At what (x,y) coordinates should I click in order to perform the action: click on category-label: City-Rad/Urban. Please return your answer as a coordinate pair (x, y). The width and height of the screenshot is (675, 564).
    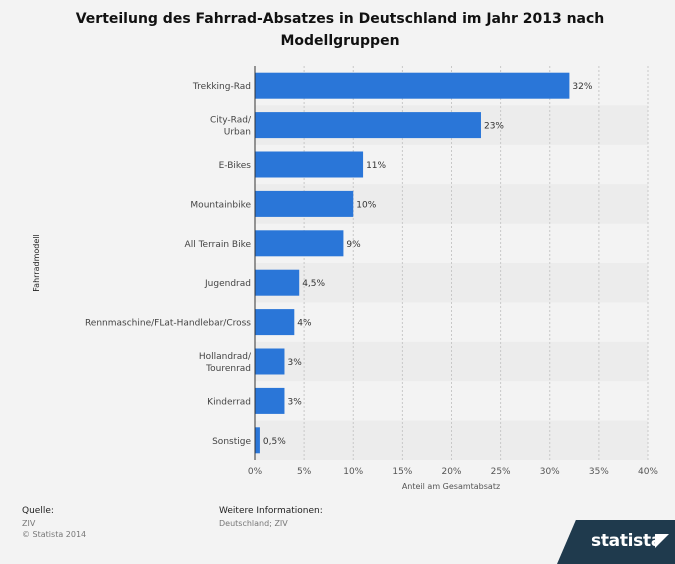
    Looking at the image, I should click on (231, 127).